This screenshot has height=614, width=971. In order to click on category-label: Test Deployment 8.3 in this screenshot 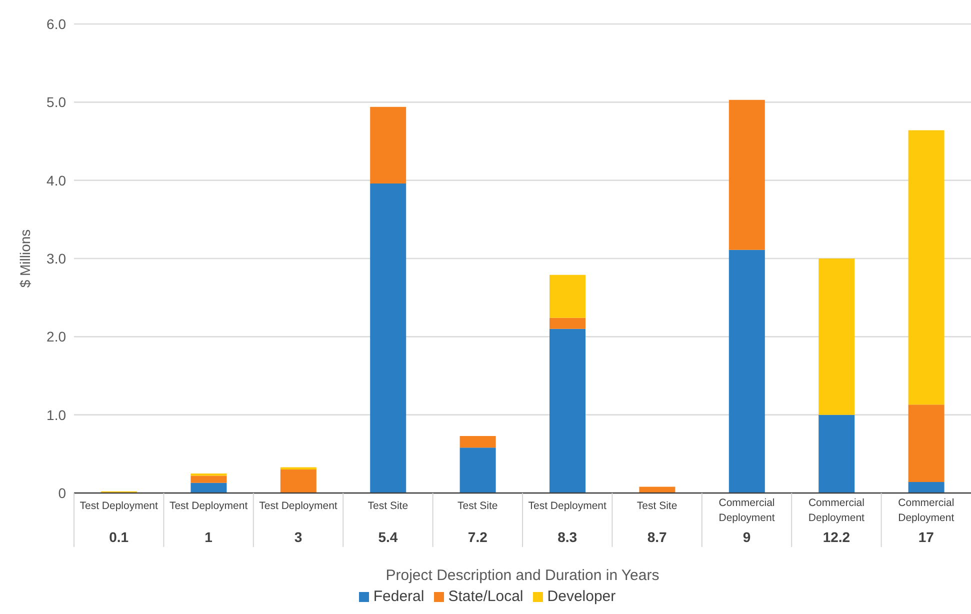, I will do `click(567, 522)`.